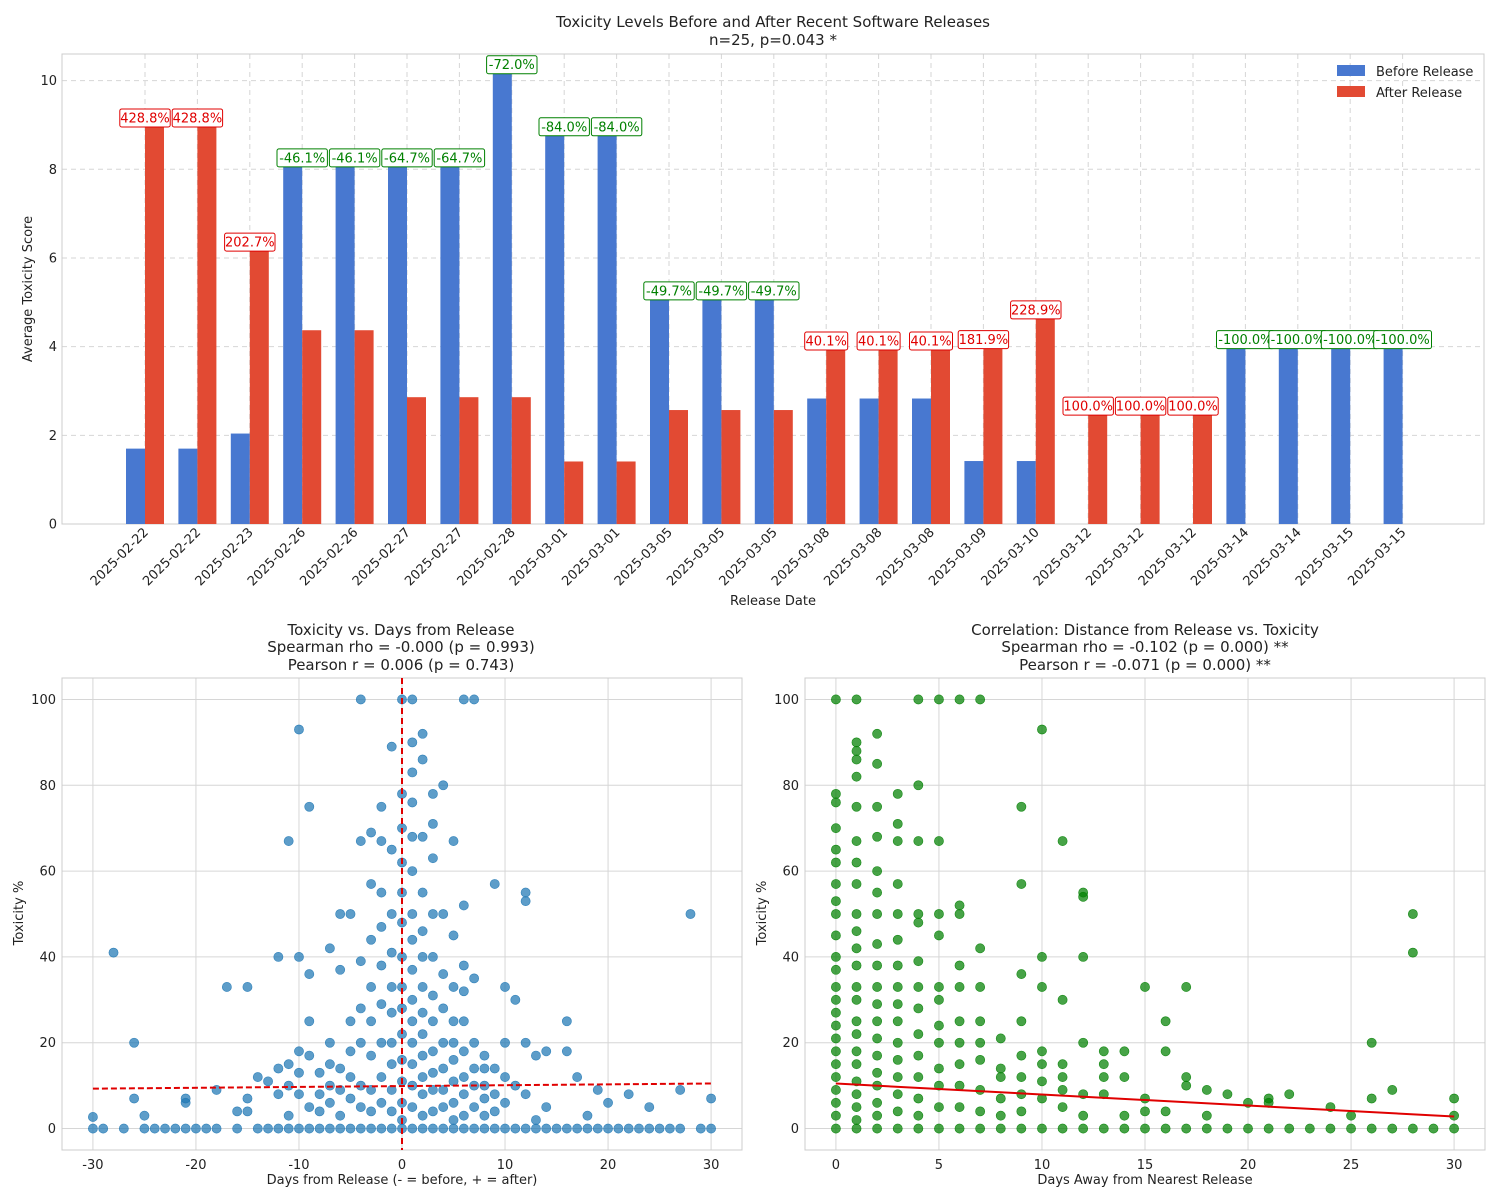 The image size is (1500, 1204). What do you see at coordinates (145, 118) in the screenshot?
I see `change-label: 428.8%` at bounding box center [145, 118].